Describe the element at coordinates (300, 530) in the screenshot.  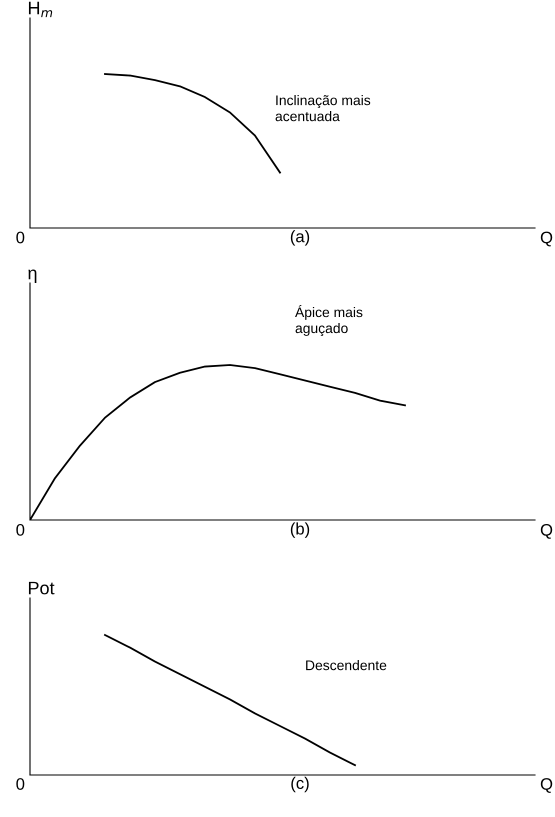
I see `x-axis-title: (b)` at that location.